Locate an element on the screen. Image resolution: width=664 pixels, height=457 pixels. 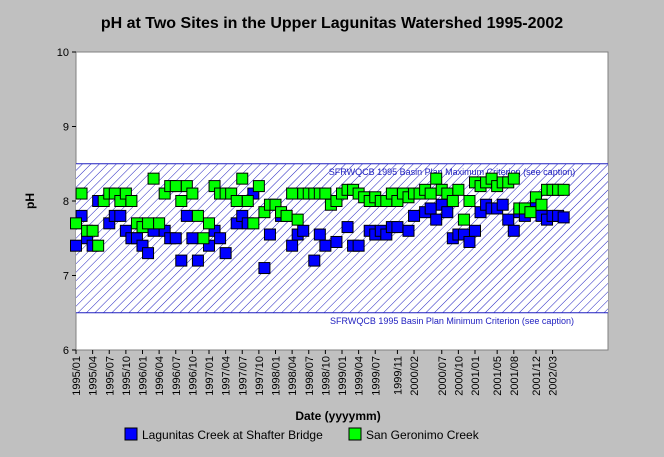
y-tick-label: 10 is located at coordinates (63, 53).